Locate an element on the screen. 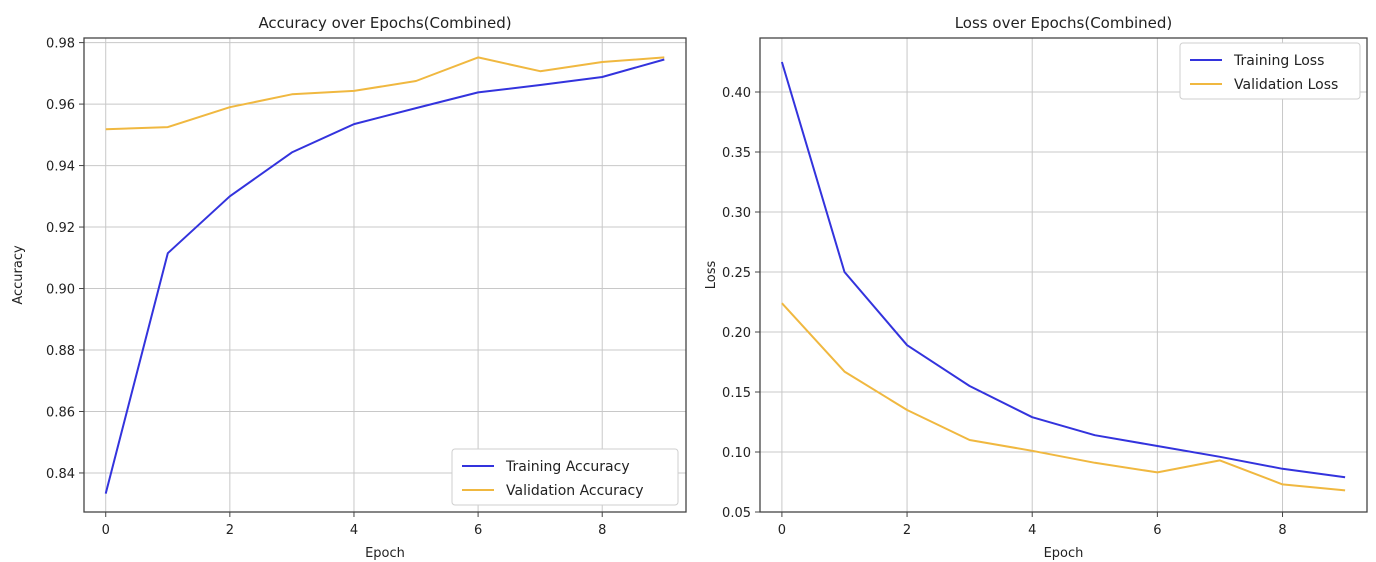  legend-entry-label: Training Loss is located at coordinates (1278, 61).